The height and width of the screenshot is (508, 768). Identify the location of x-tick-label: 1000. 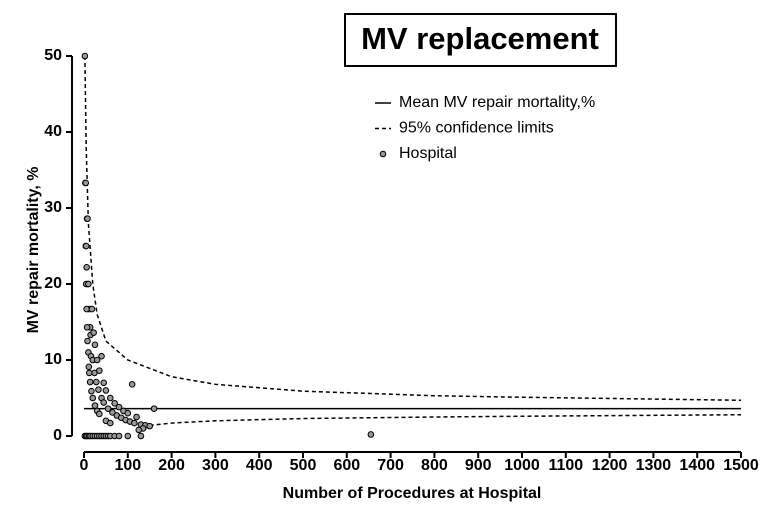
(522, 465).